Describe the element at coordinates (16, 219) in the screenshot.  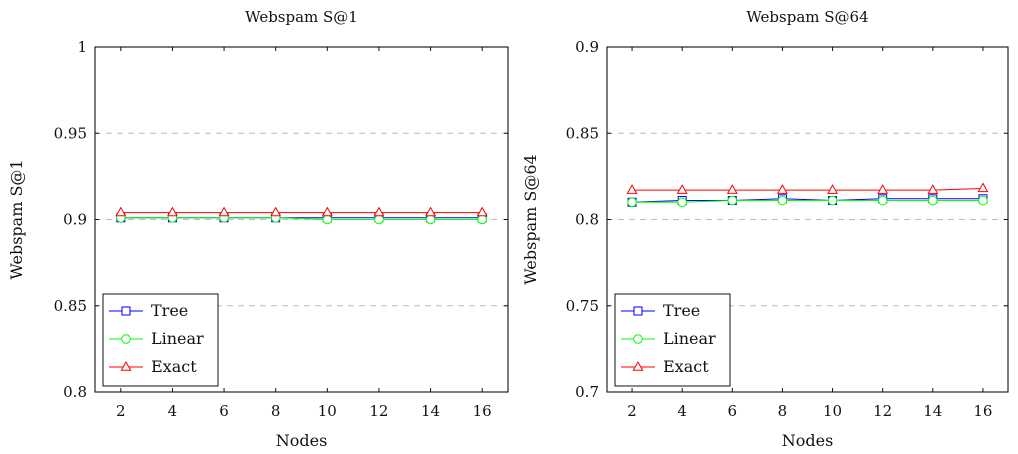
I see `y-axis-label: Webspam S@1` at that location.